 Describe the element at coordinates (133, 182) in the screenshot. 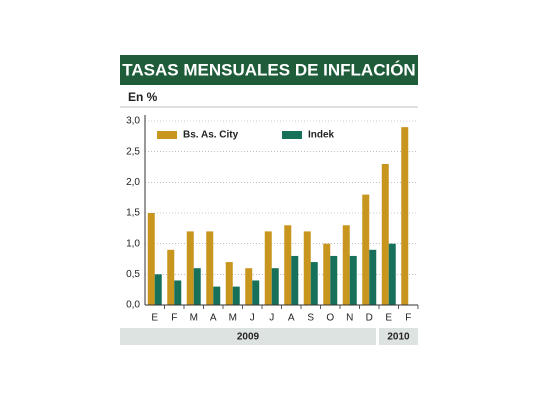

I see `y-tick-label: 2,0` at that location.